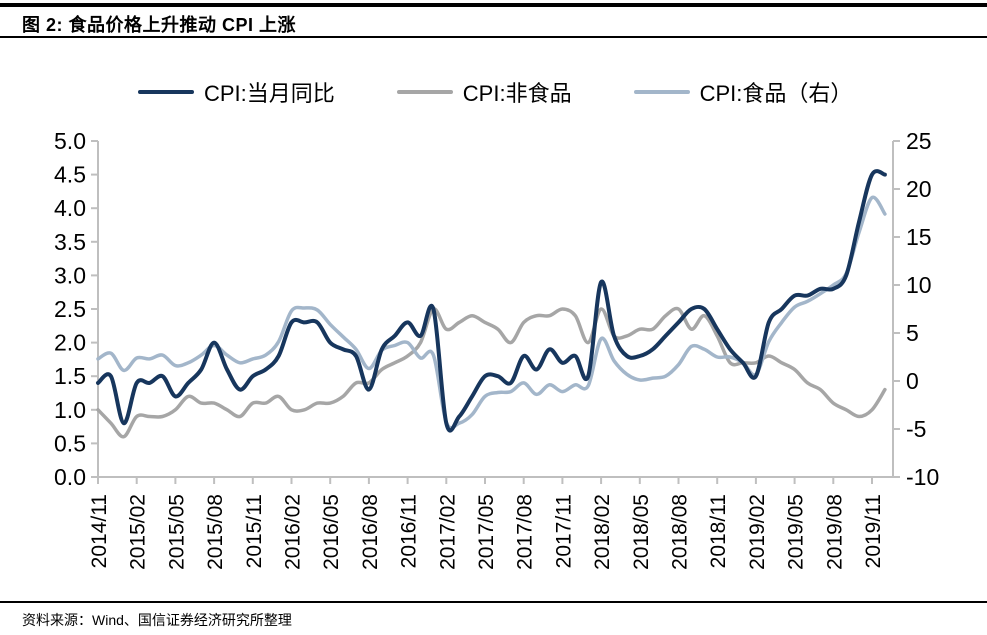  Describe the element at coordinates (138, 532) in the screenshot. I see `x-tick-label: 2015/02` at that location.